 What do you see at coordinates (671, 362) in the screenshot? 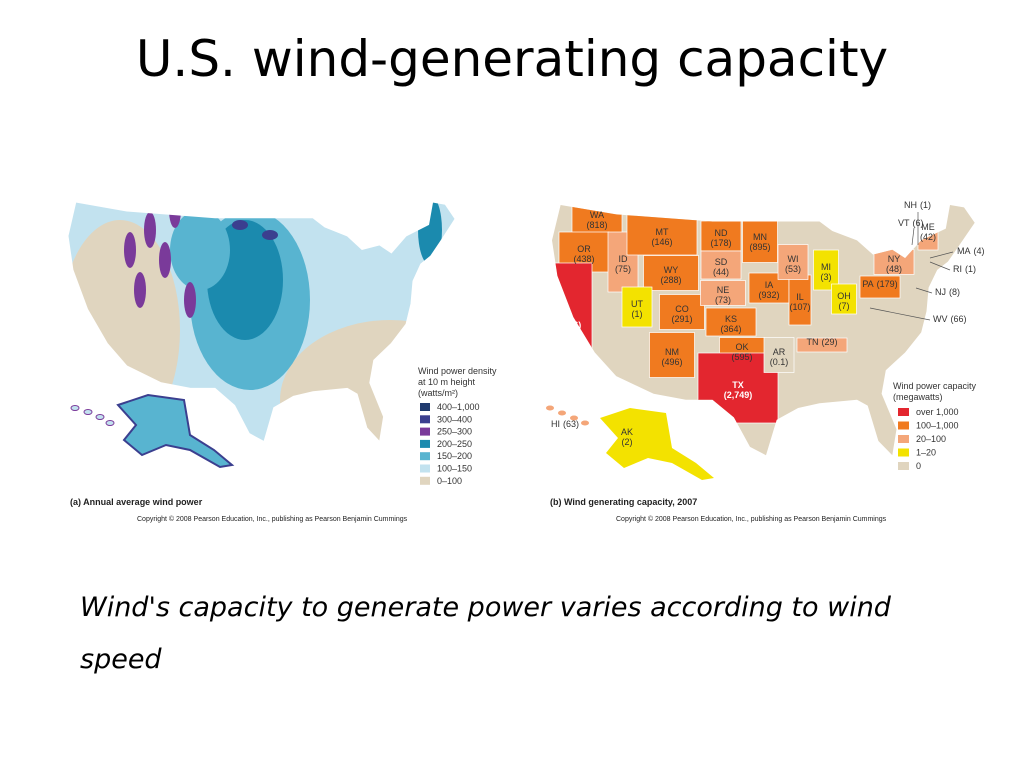
I see `state-capacity: (496)` at bounding box center [671, 362].